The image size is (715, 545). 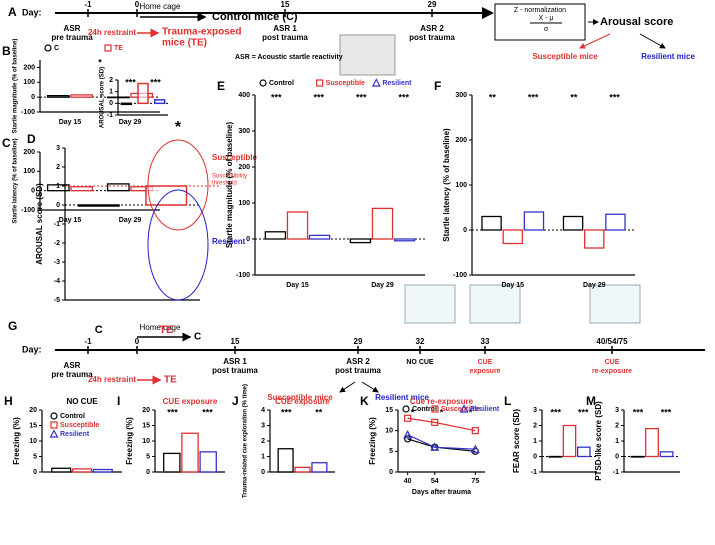 What do you see at coordinates (244, 95) in the screenshot?
I see `y-tick-label: 400` at bounding box center [244, 95].